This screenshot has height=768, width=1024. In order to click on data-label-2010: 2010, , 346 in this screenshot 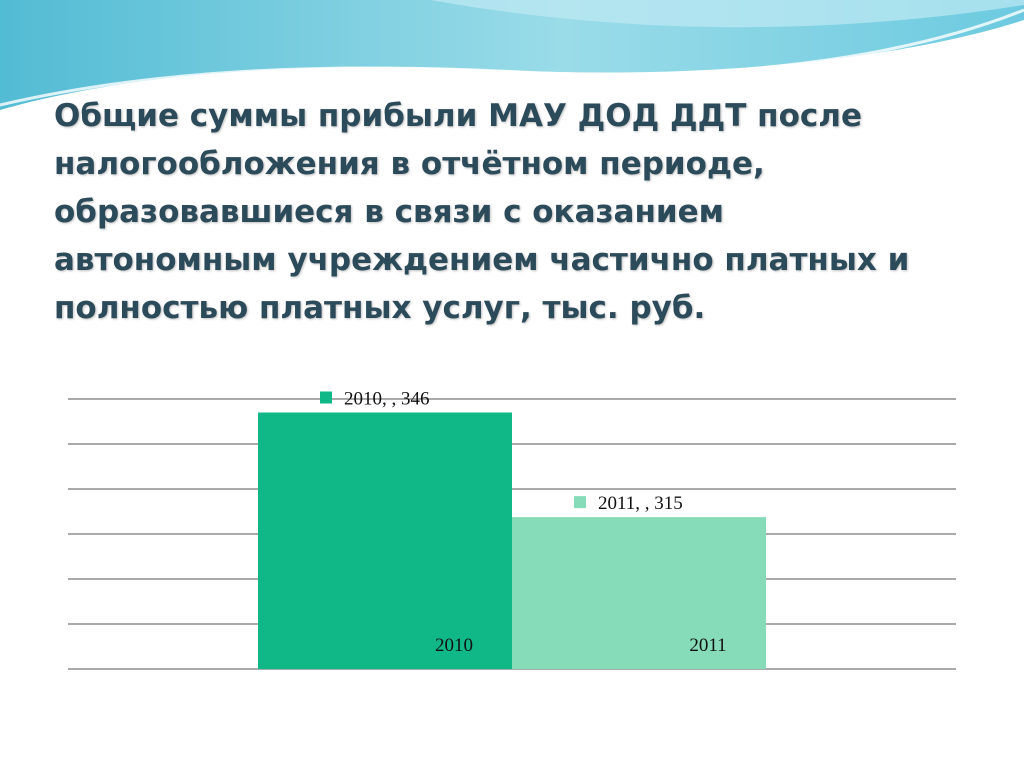, I will do `click(387, 399)`.